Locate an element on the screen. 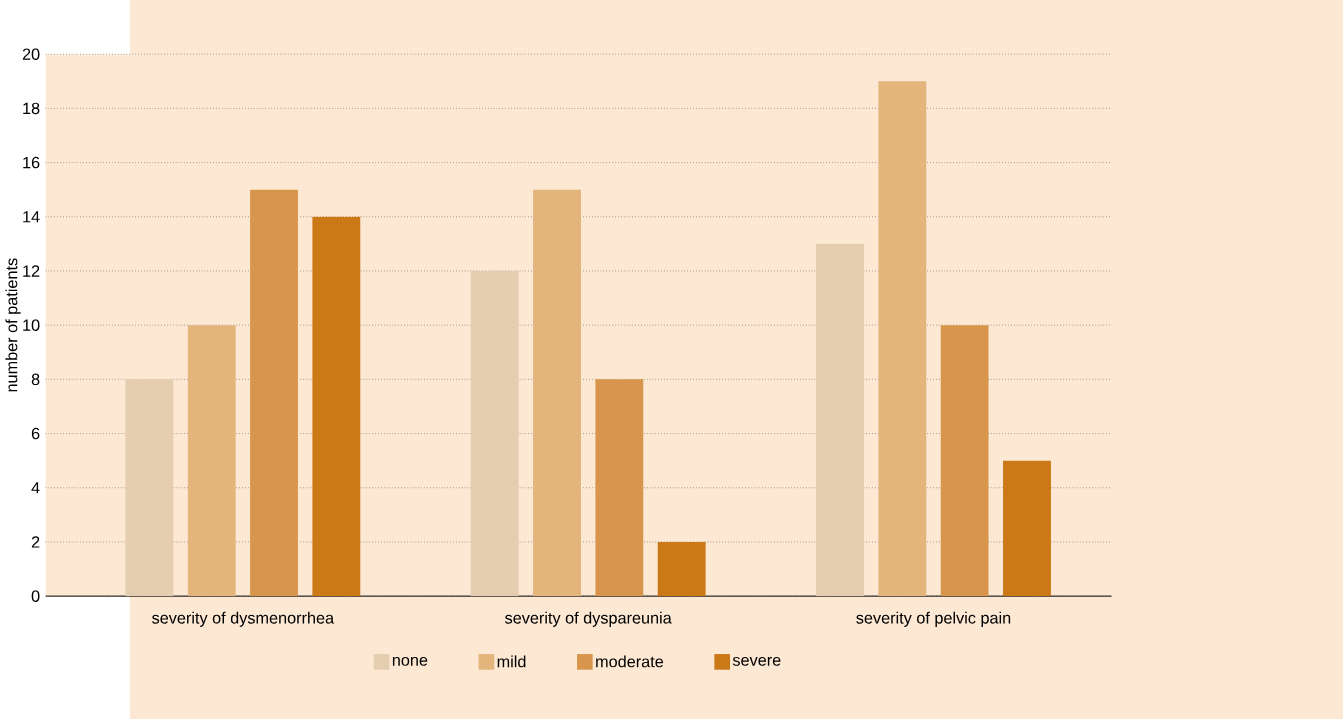 The height and width of the screenshot is (719, 1343). y-tick-label: 10 is located at coordinates (31, 325).